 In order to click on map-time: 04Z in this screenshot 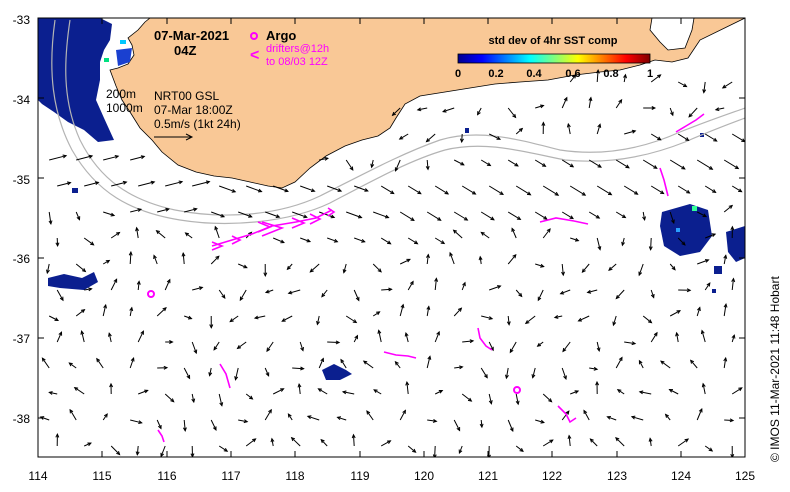, I will do `click(185, 50)`.